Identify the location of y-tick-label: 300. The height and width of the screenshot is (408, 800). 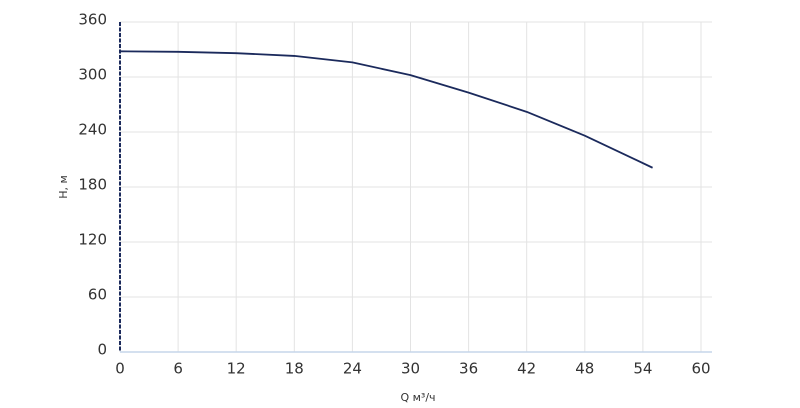
(92, 75).